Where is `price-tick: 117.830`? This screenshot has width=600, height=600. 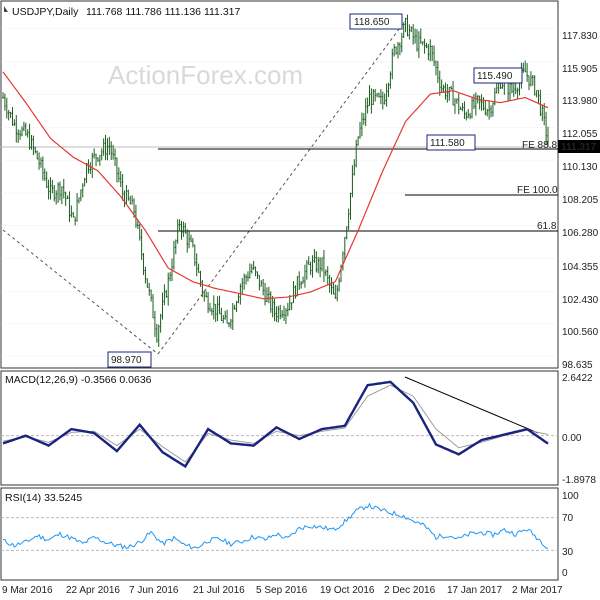 price-tick: 117.830 is located at coordinates (580, 36).